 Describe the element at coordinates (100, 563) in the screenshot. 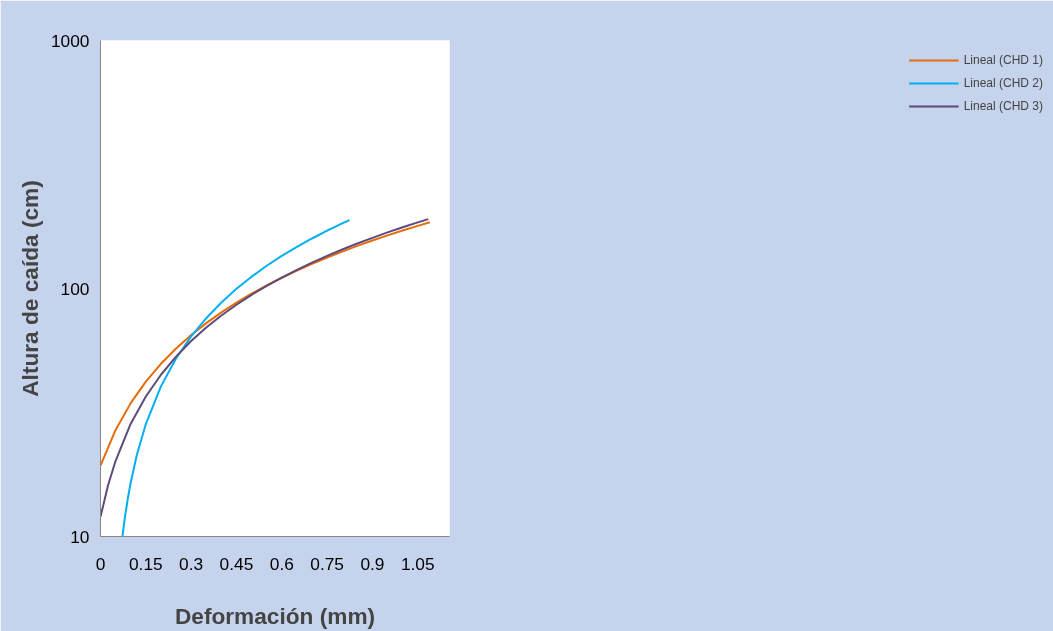

I see `x-tick-label: 0` at that location.